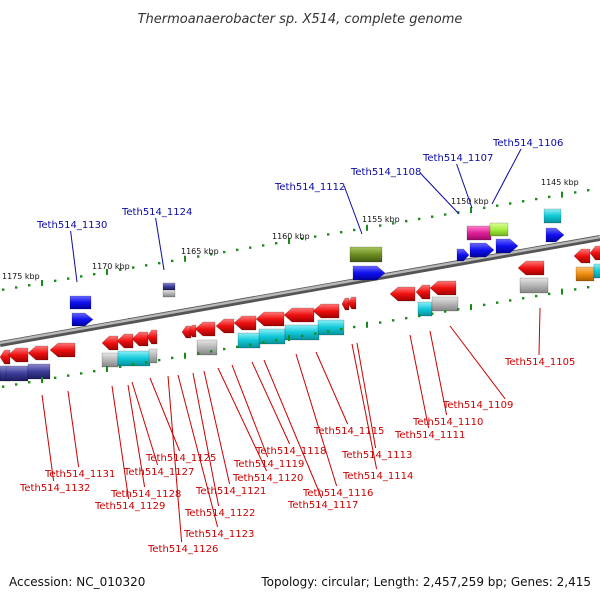  Describe the element at coordinates (447, 422) in the screenshot. I see `gene-label-bottom: Teth514_1110` at that location.